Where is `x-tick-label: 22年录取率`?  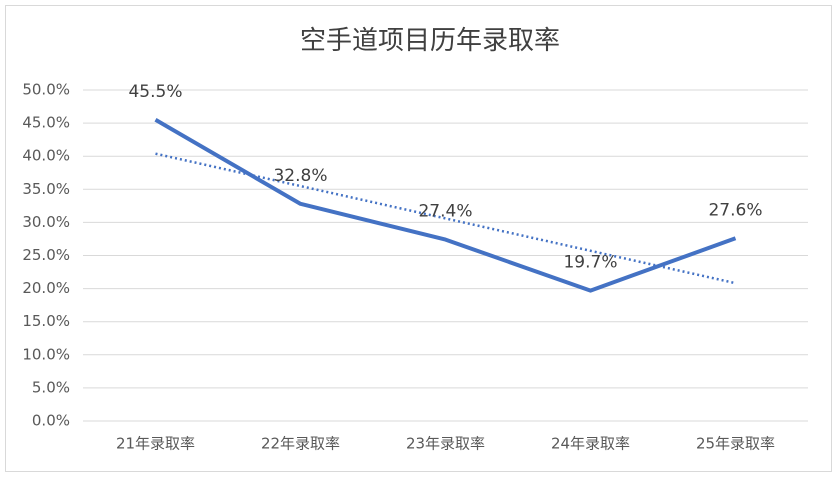
x-tick-label: 22年录取率 is located at coordinates (300, 444).